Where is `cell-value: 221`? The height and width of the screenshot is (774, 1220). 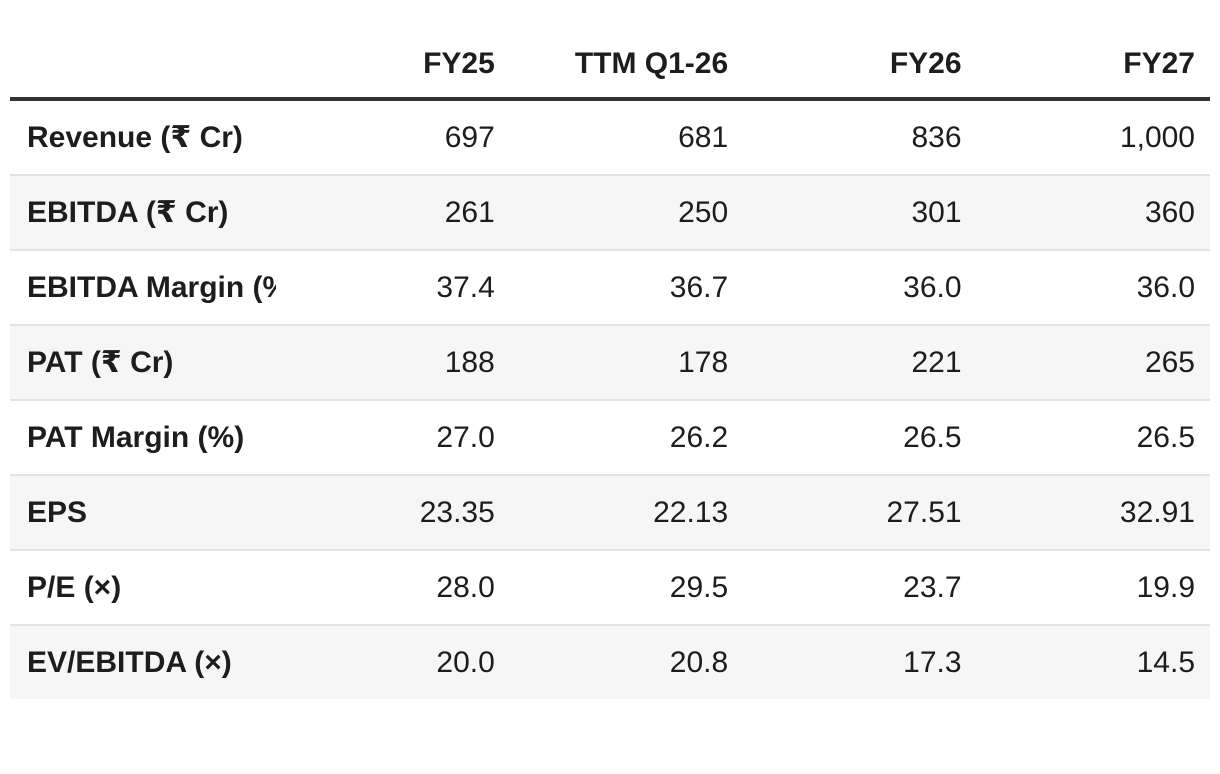
cell-value: 221 is located at coordinates (936, 362).